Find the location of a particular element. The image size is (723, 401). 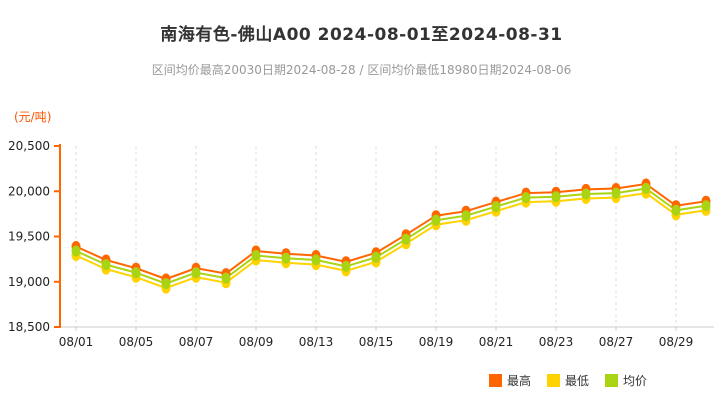

x-tick-label: 08/19 is located at coordinates (436, 342).